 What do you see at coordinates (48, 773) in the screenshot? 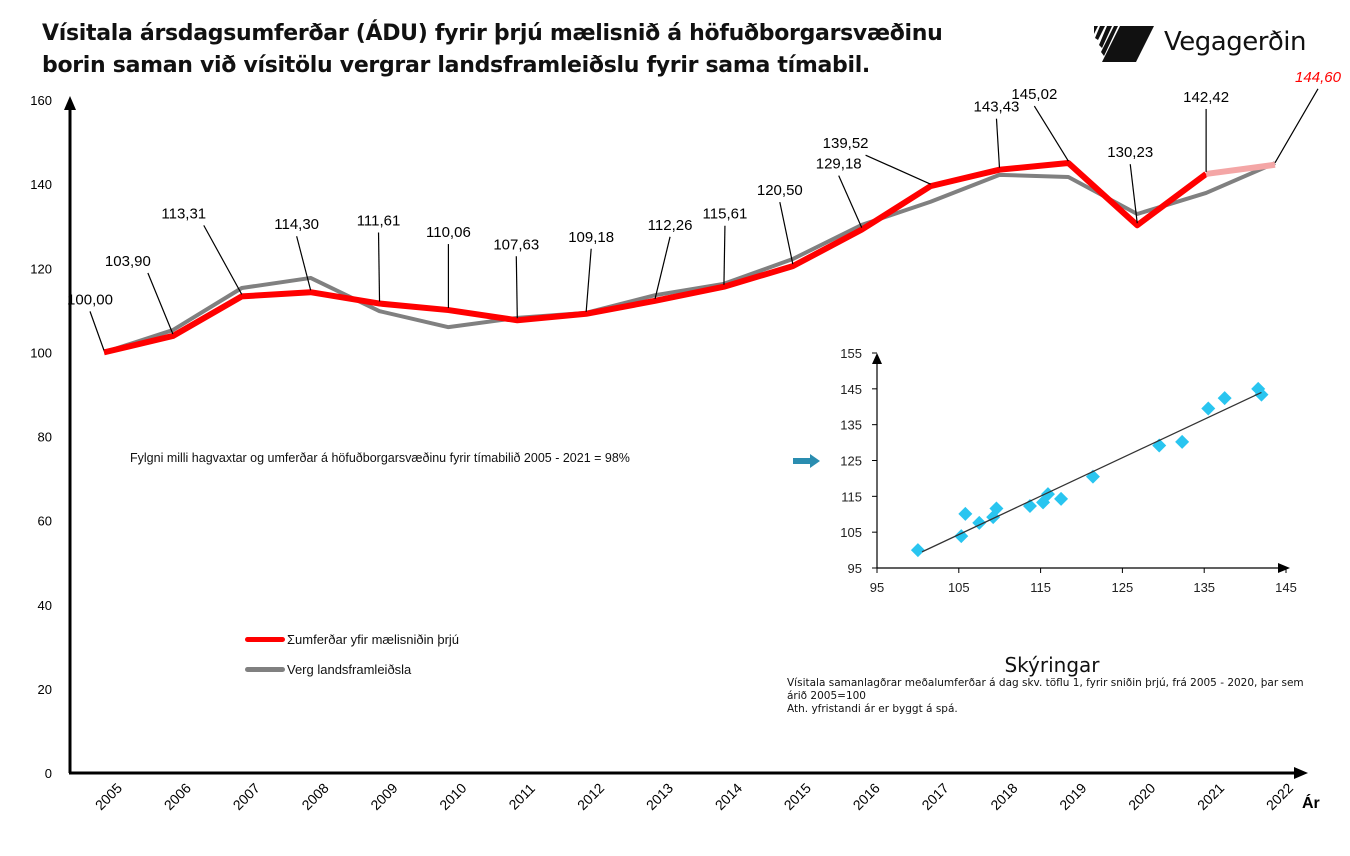
I see `y-tick-label: 0` at bounding box center [48, 773].